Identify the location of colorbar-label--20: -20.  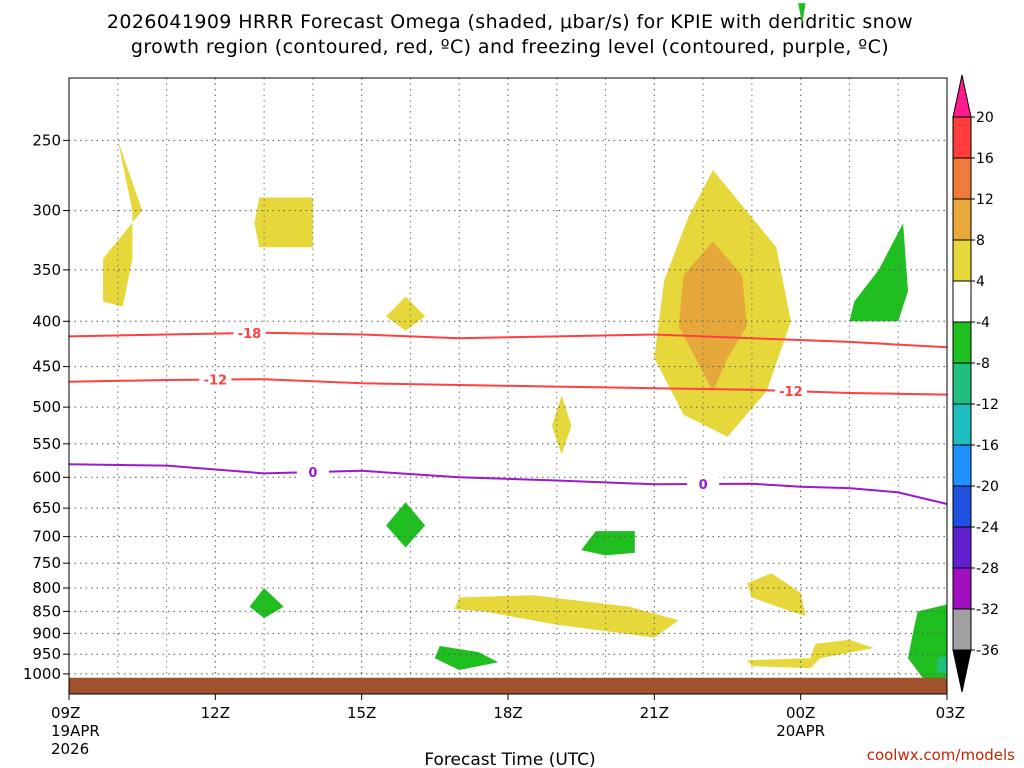
(987, 487).